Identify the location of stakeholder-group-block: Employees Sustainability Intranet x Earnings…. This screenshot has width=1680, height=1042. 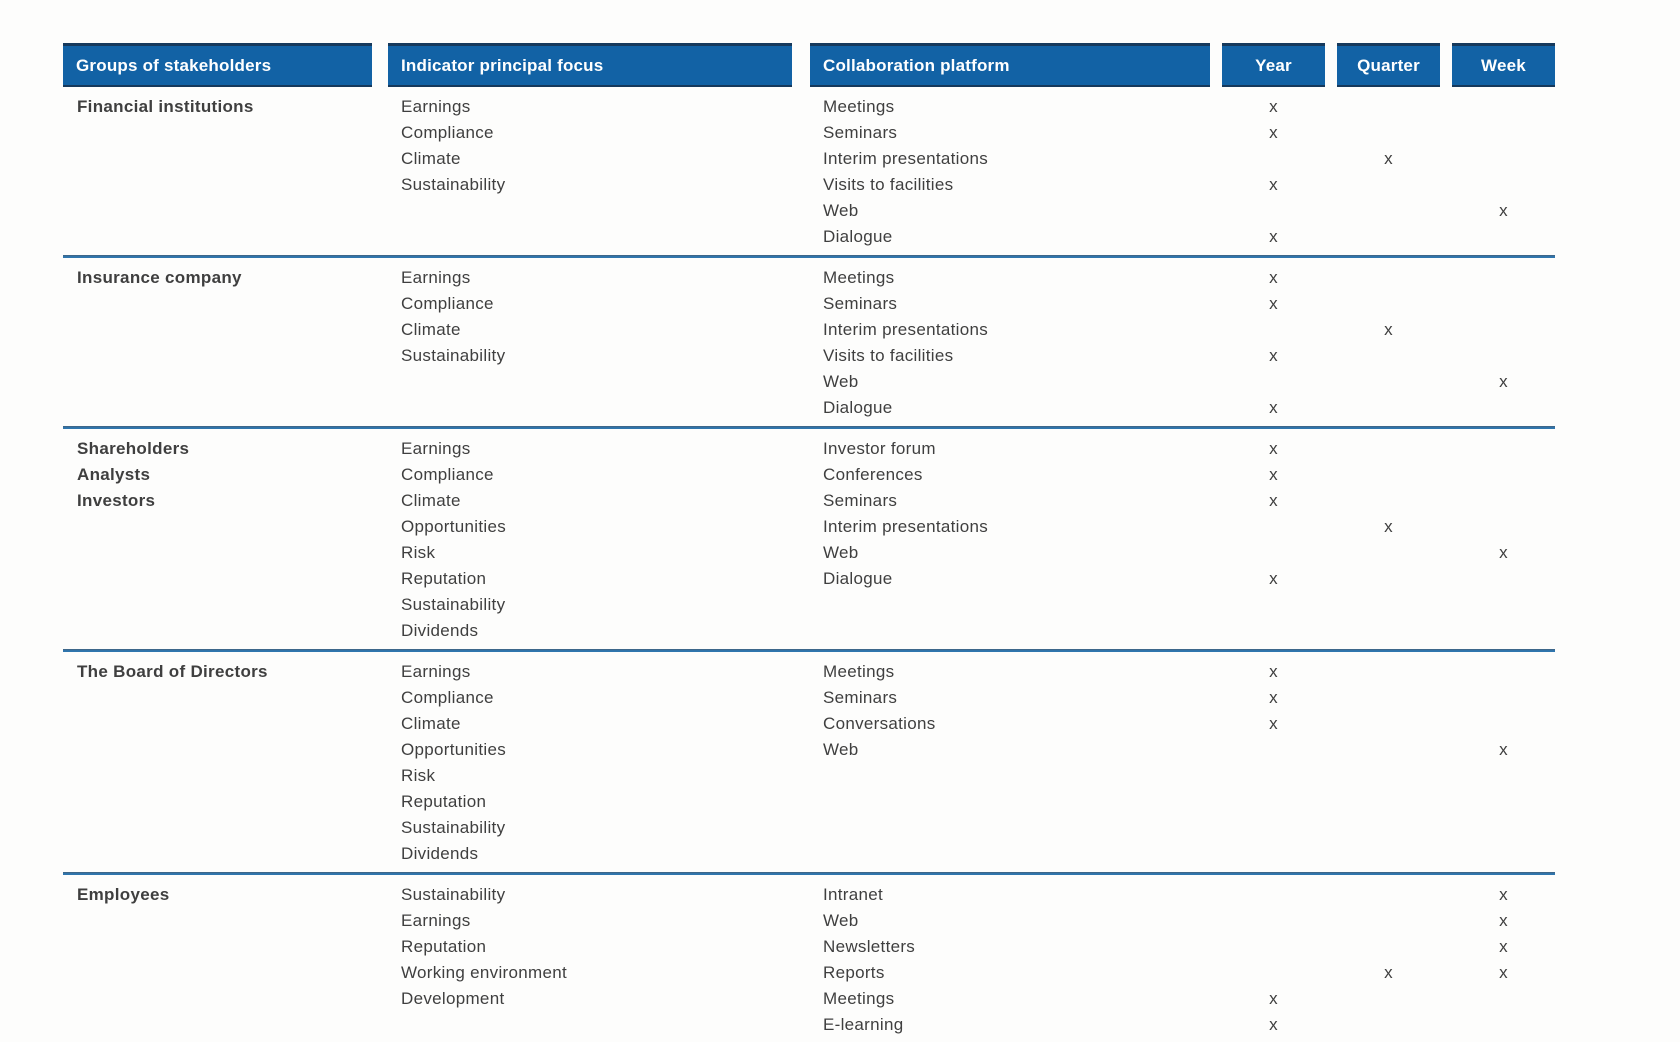
(809, 958).